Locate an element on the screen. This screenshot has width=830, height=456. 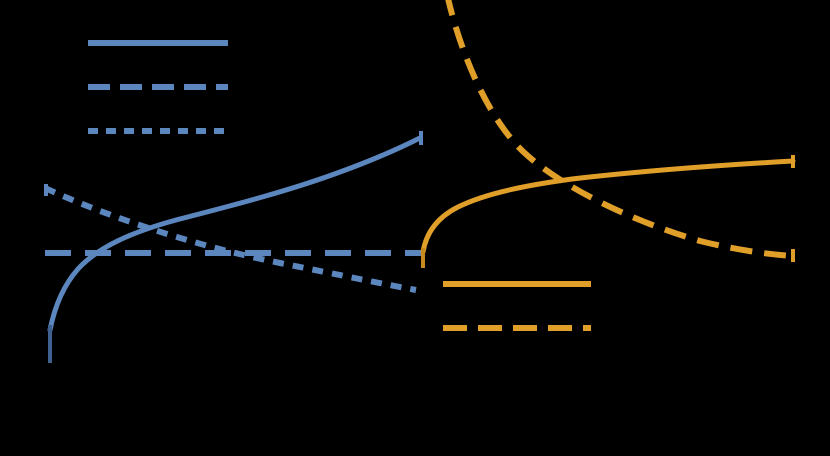
dotted-line-icon is located at coordinates (158, 131).